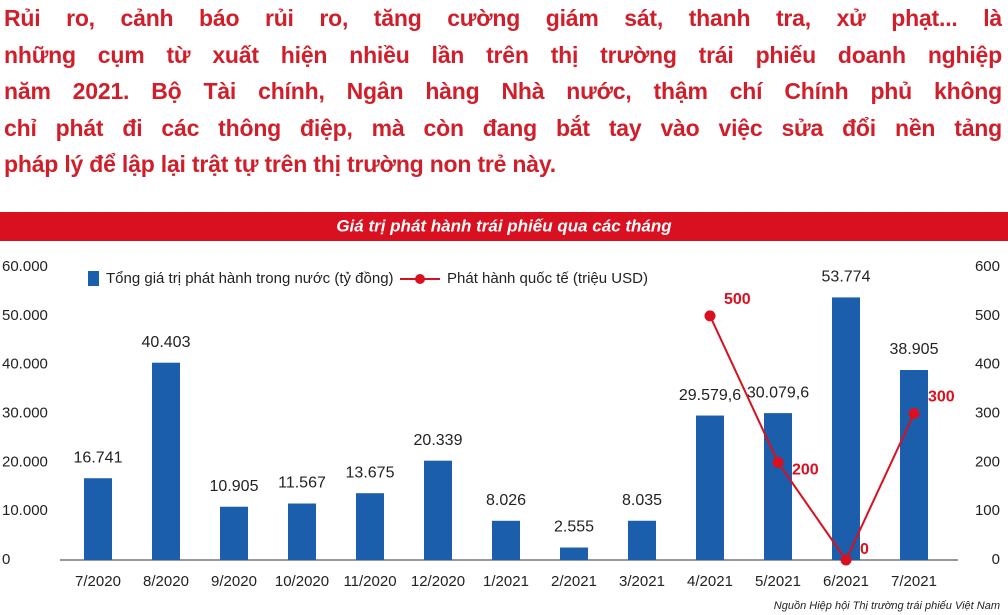 Image resolution: width=1008 pixels, height=615 pixels. Describe the element at coordinates (234, 486) in the screenshot. I see `bar-label: 10.905` at that location.